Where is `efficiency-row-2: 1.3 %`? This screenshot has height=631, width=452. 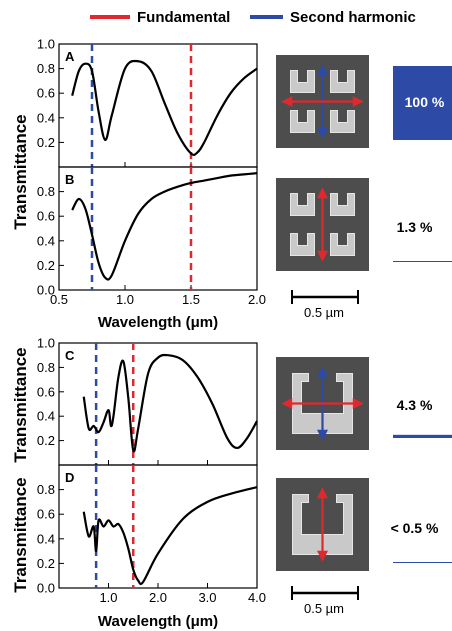 efficiency-row-2: 1.3 % is located at coordinates (422, 240).